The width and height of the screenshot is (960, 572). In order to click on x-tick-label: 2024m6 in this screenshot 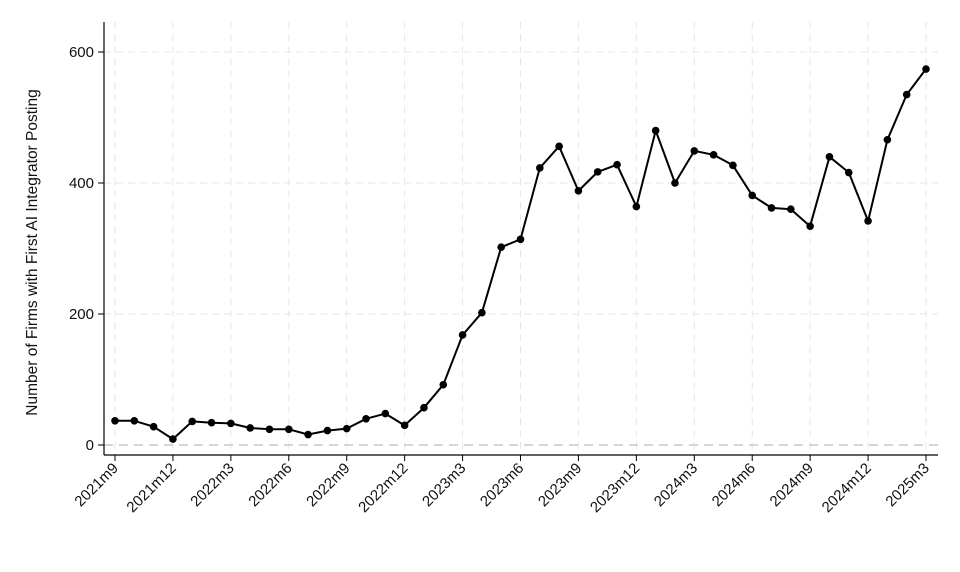, I will do `click(734, 485)`.